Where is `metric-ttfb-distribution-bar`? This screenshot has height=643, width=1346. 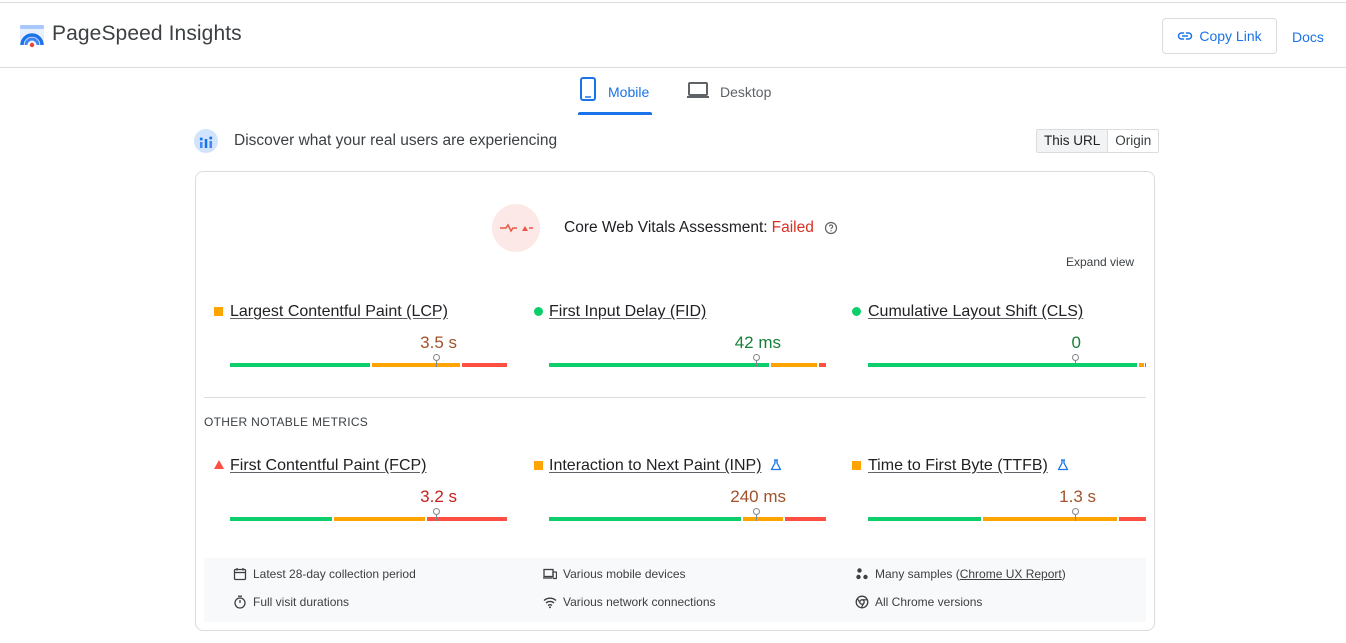
metric-ttfb-distribution-bar is located at coordinates (1007, 519).